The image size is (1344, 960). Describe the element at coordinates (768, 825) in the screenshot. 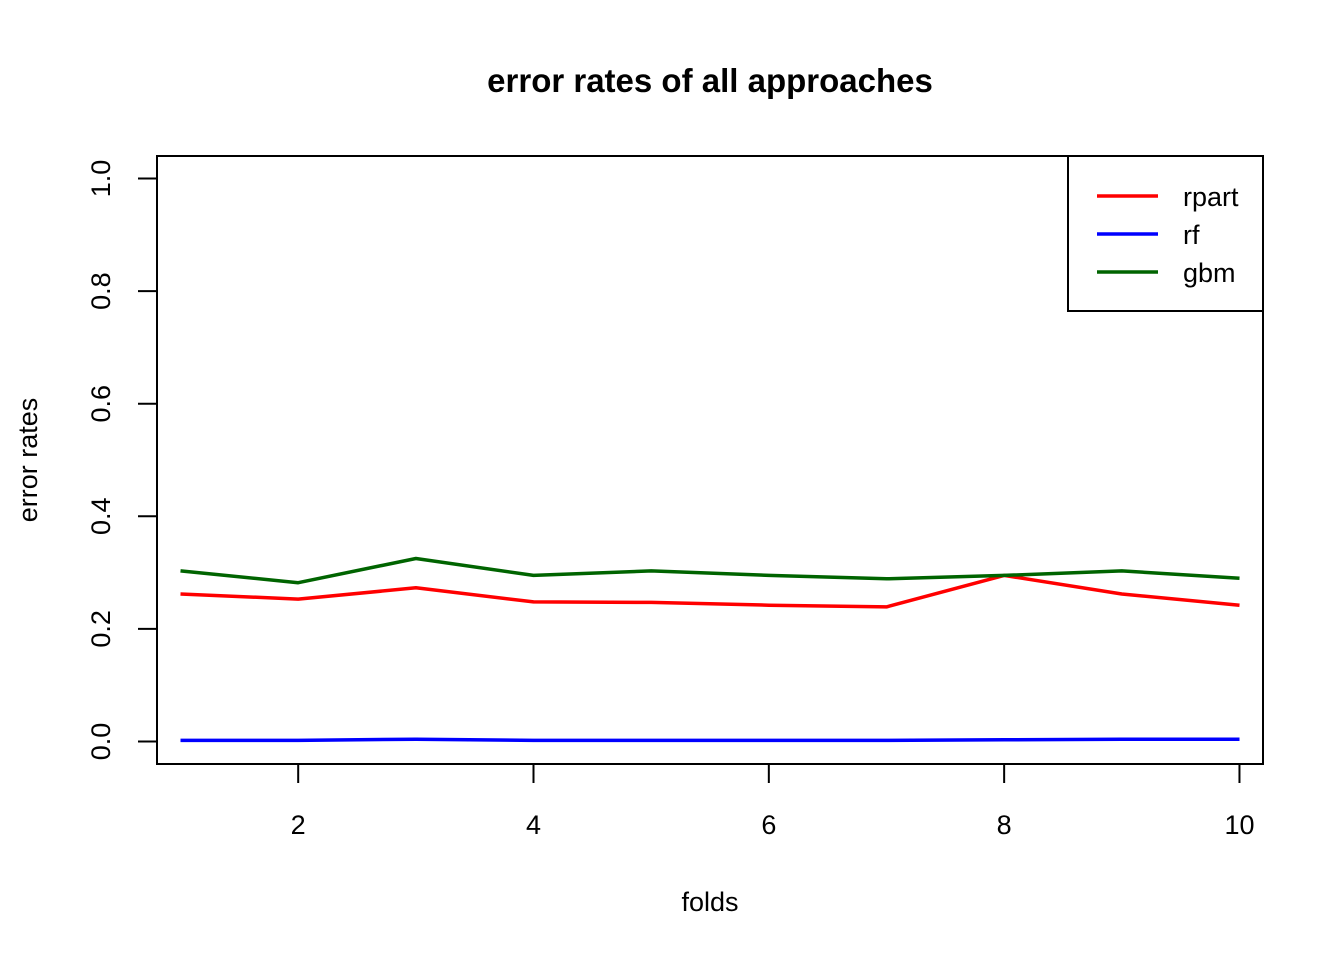

I see `x-tick-label: 6` at that location.